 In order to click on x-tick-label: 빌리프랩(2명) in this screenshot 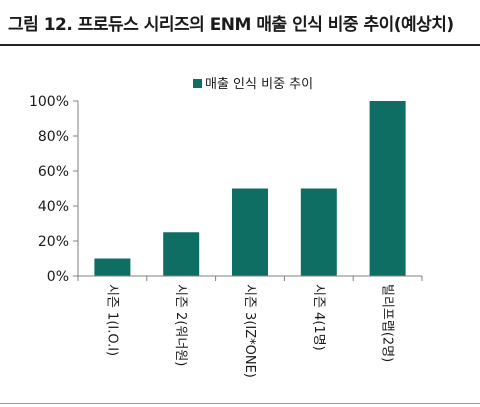, I will do `click(387, 323)`.